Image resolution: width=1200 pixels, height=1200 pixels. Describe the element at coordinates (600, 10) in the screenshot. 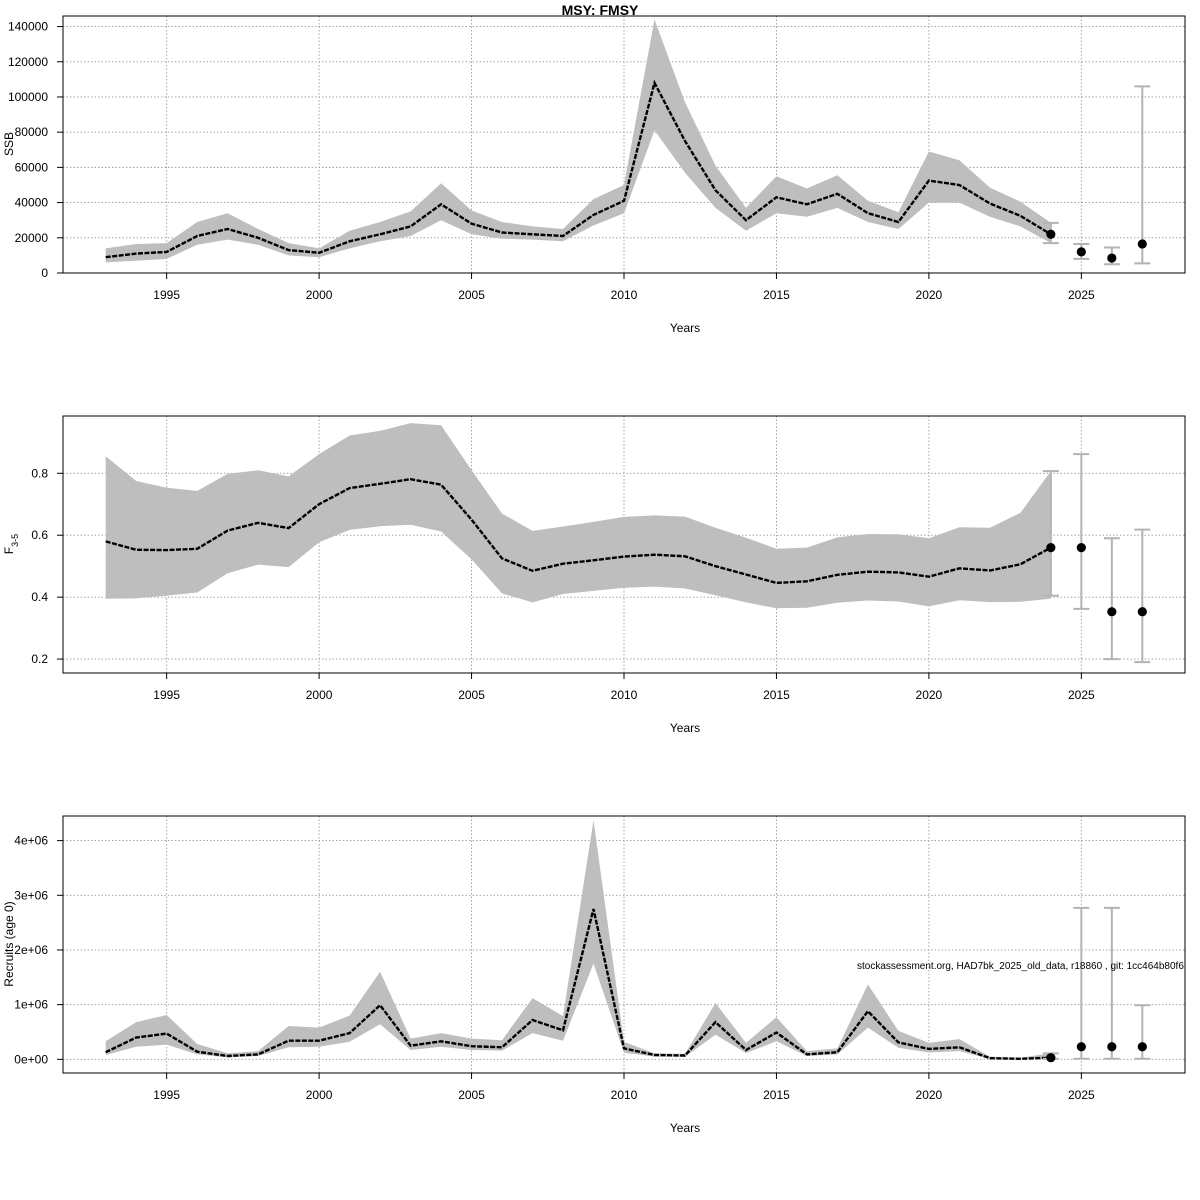

I see `figure-title: MSY: FMSY` at that location.